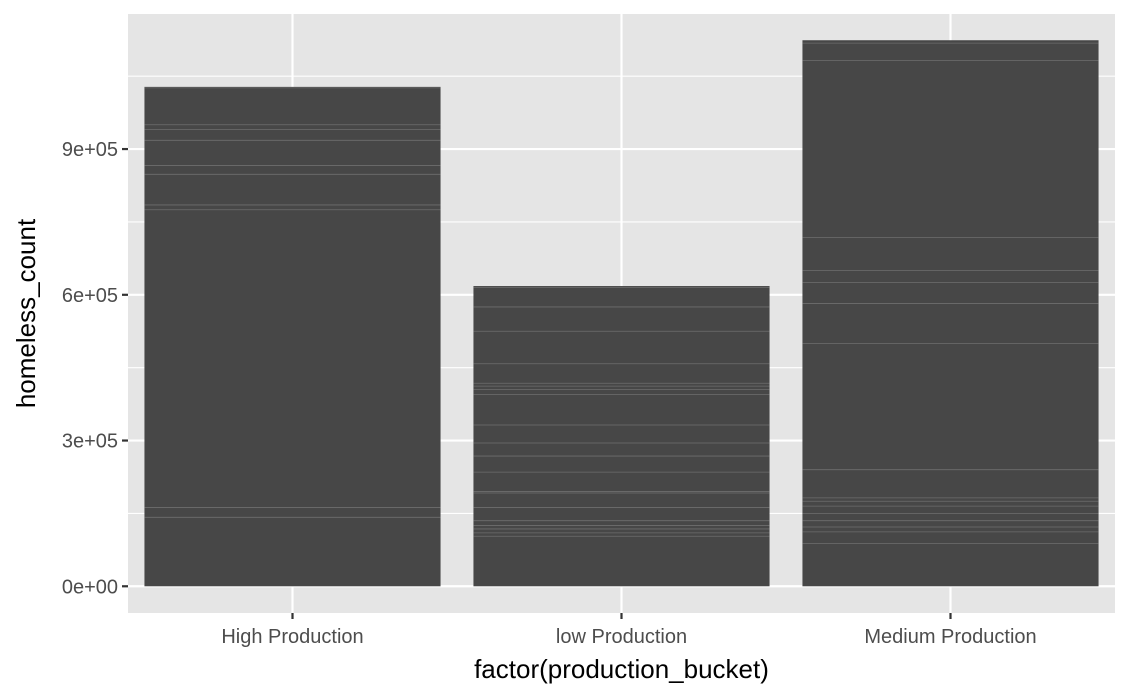  I want to click on y-tick-label: 0e+00, so click(90, 587).